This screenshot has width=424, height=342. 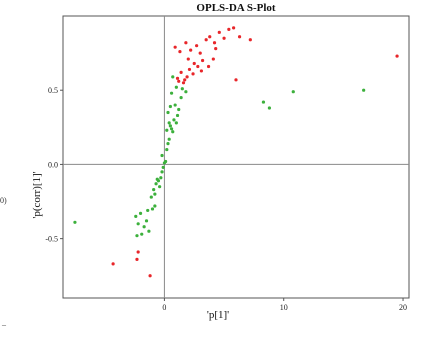 What do you see at coordinates (8, 171) in the screenshot?
I see `left-edge-fragment: 0) _` at bounding box center [8, 171].